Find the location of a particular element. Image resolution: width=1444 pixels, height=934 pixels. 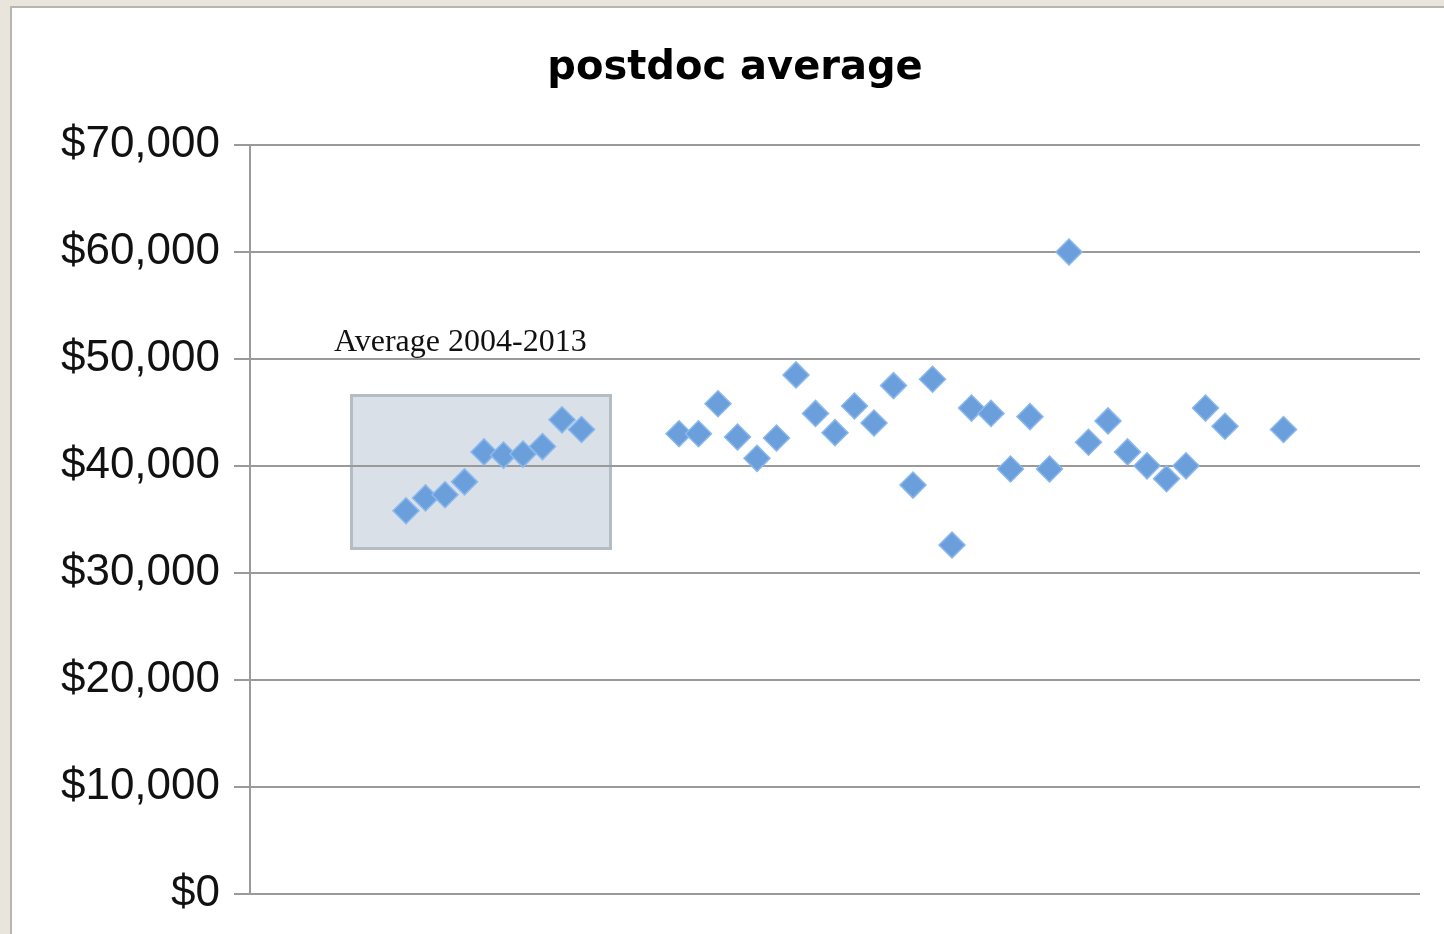

annotation: Average 2004-2013 is located at coordinates (460, 340).